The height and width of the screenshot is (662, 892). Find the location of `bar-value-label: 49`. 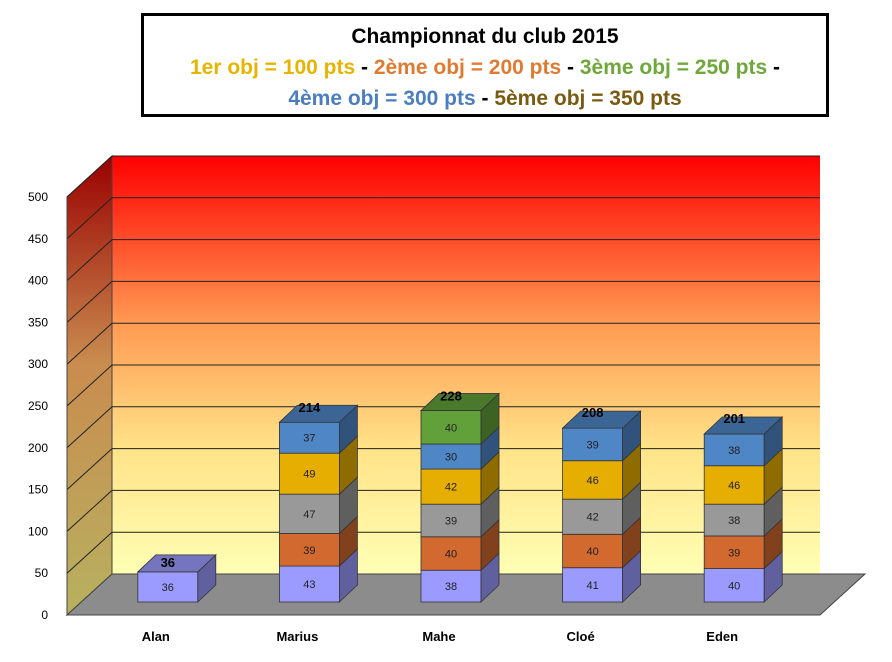

bar-value-label: 49 is located at coordinates (309, 475).